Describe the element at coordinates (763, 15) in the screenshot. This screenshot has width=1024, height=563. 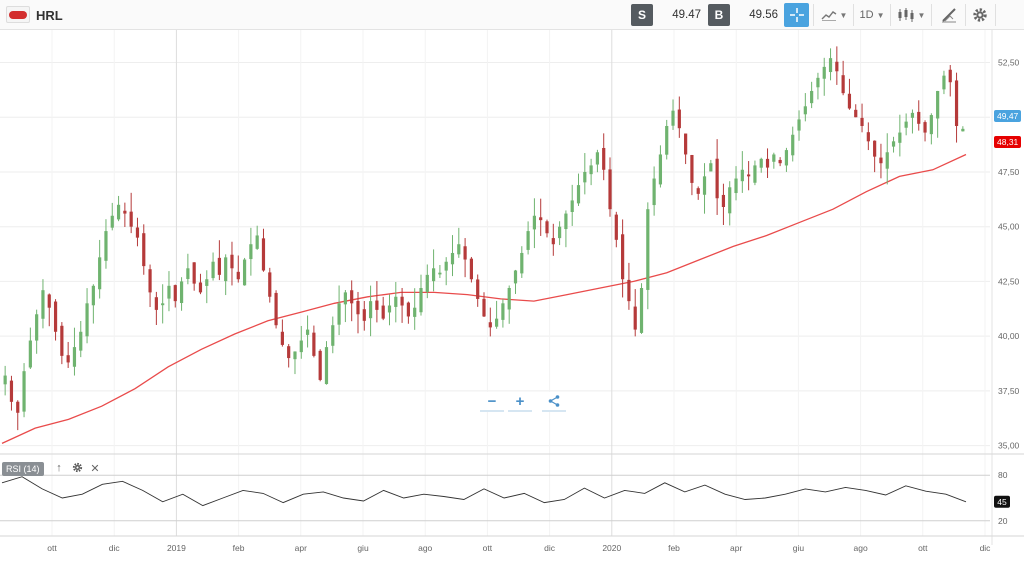
I see `buy-price: 49.56` at that location.